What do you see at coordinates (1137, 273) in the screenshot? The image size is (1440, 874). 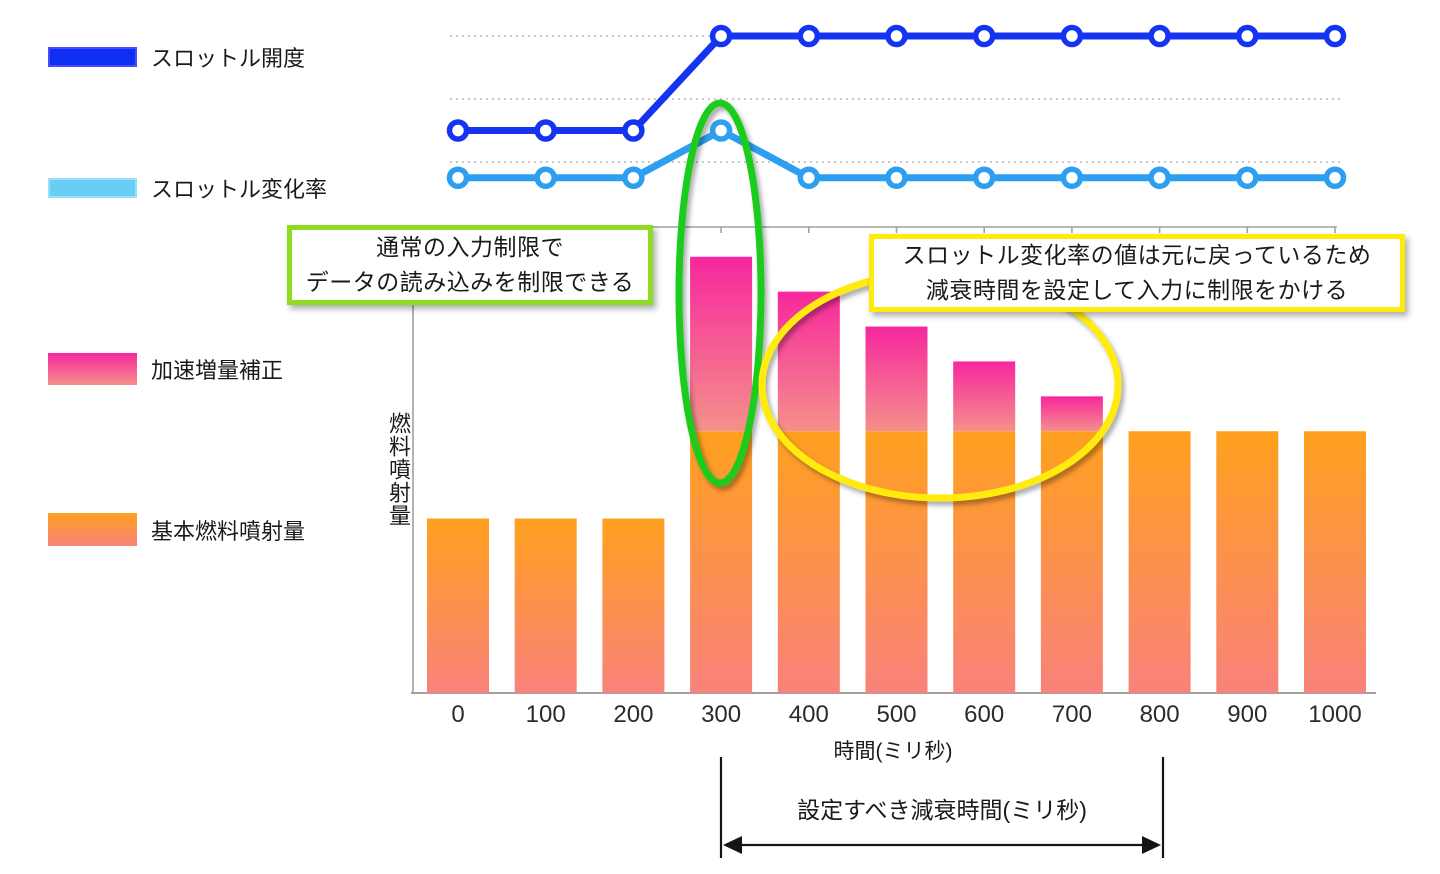 I see `yellow-callout-box: スロットル変化率の値は元に戻っているため 減衰時間を設定して入力に制限をかける` at bounding box center [1137, 273].